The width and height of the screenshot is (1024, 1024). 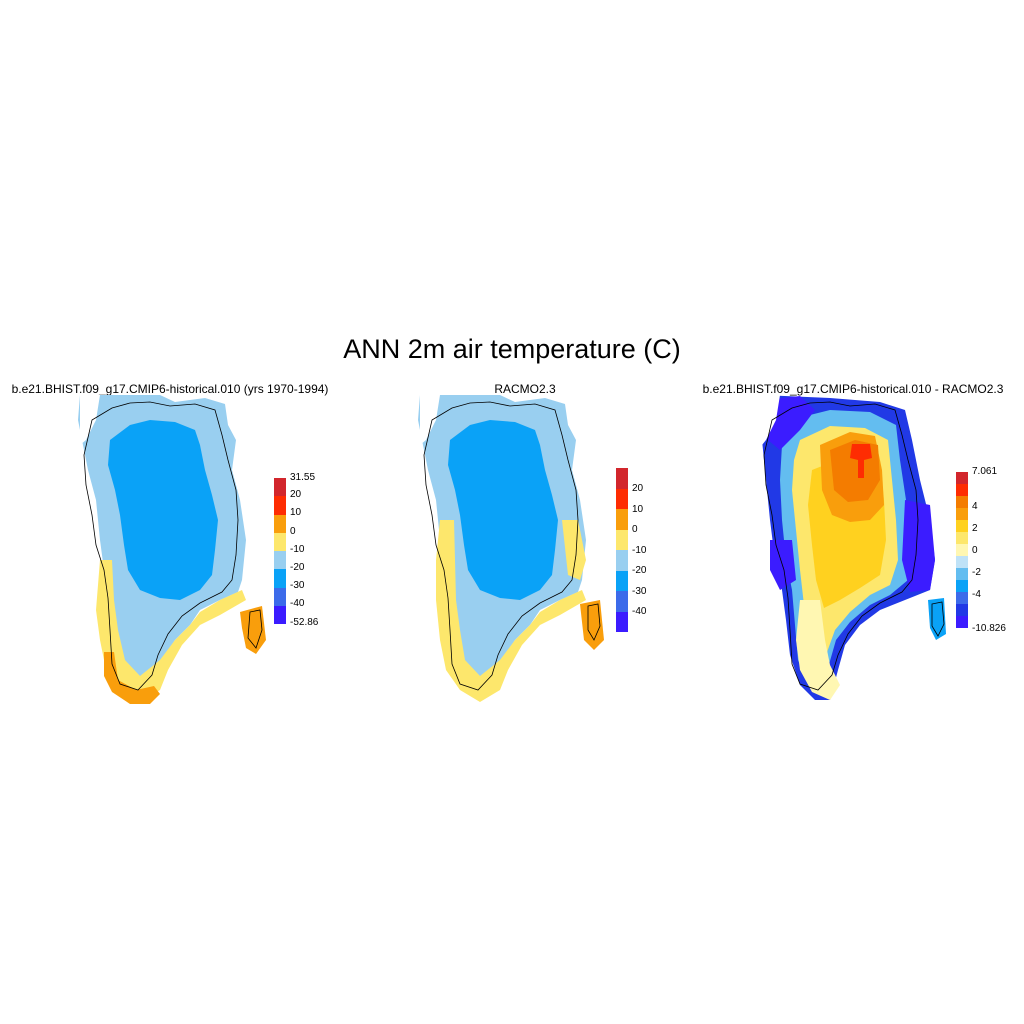 I want to click on panel-1-colorbar-label: -40, so click(x=297, y=603).